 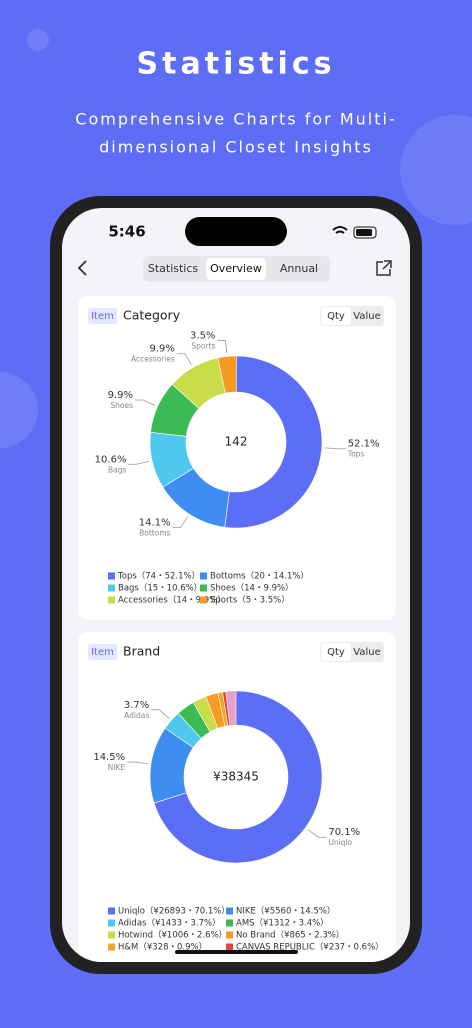 I want to click on legend-entry: Hotwind（¥1006・2.6%）, so click(x=172, y=935).